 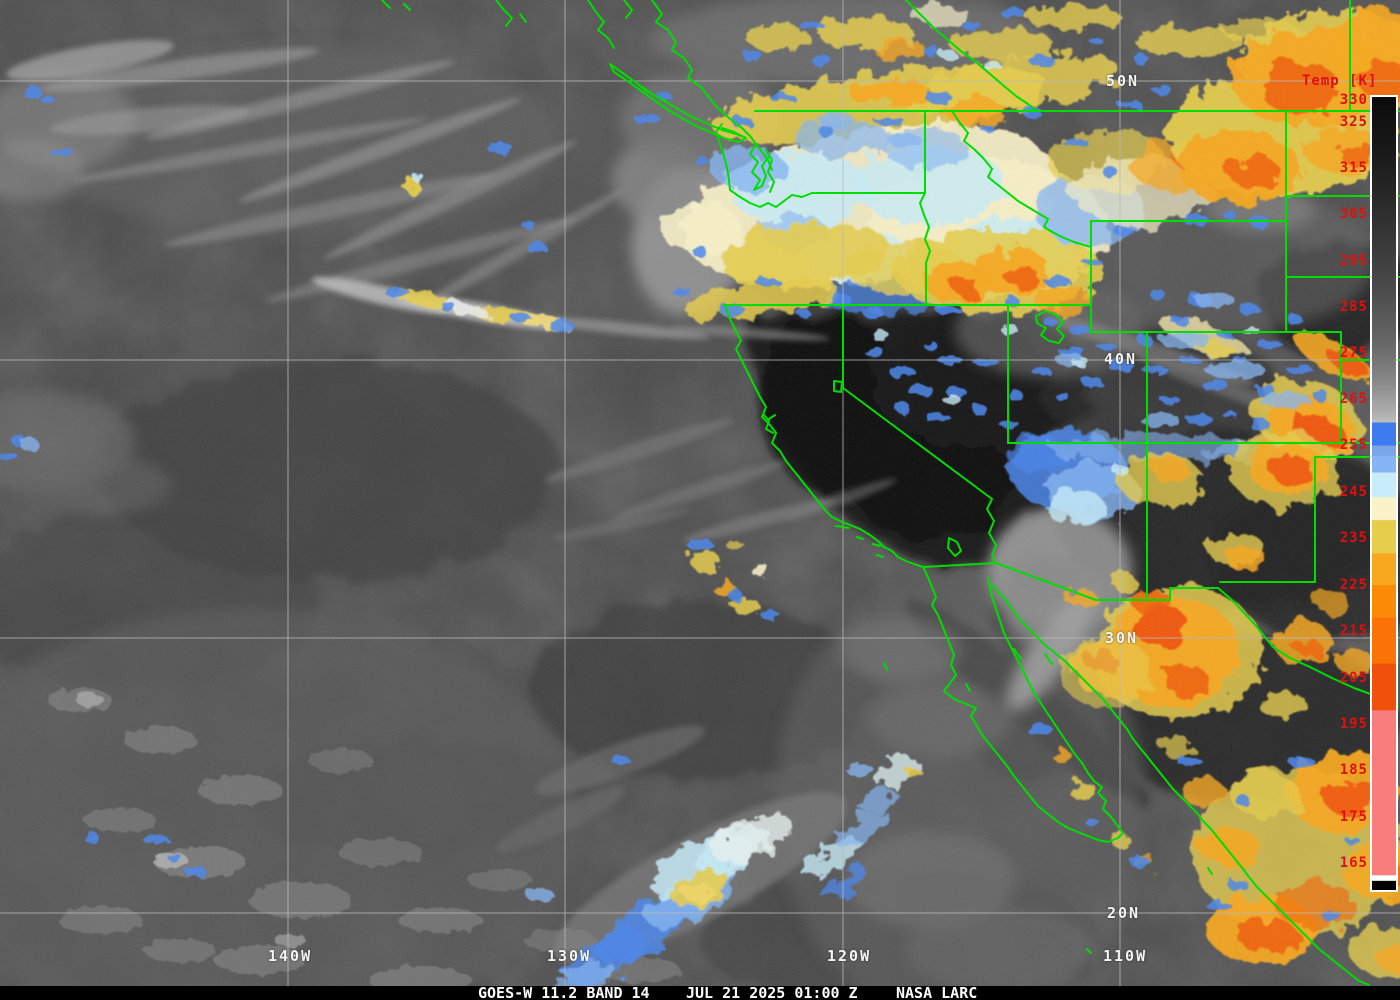 I want to click on grid-label-120w: 120W, so click(x=849, y=956).